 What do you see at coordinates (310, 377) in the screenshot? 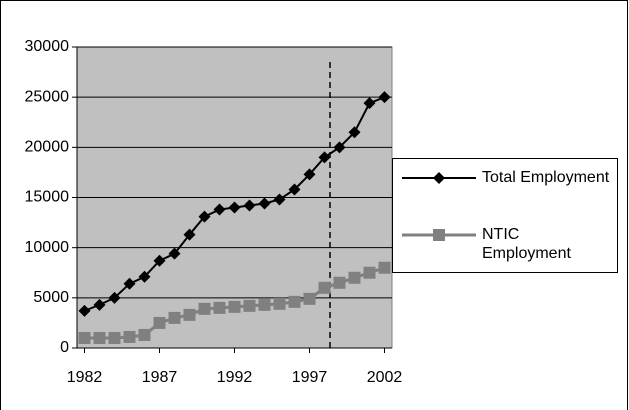
I see `x-tick-label: 1997` at bounding box center [310, 377].